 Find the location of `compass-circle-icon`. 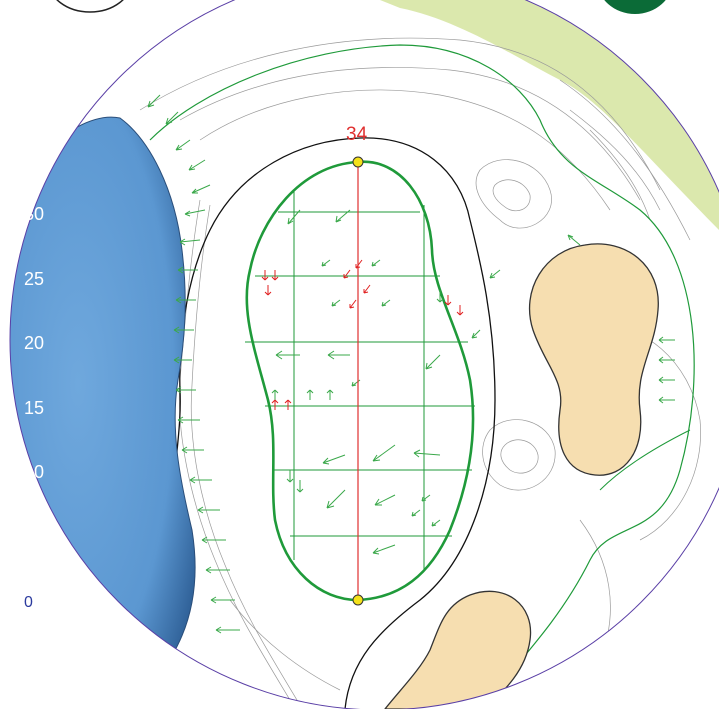

compass-circle-icon is located at coordinates (90, 6).